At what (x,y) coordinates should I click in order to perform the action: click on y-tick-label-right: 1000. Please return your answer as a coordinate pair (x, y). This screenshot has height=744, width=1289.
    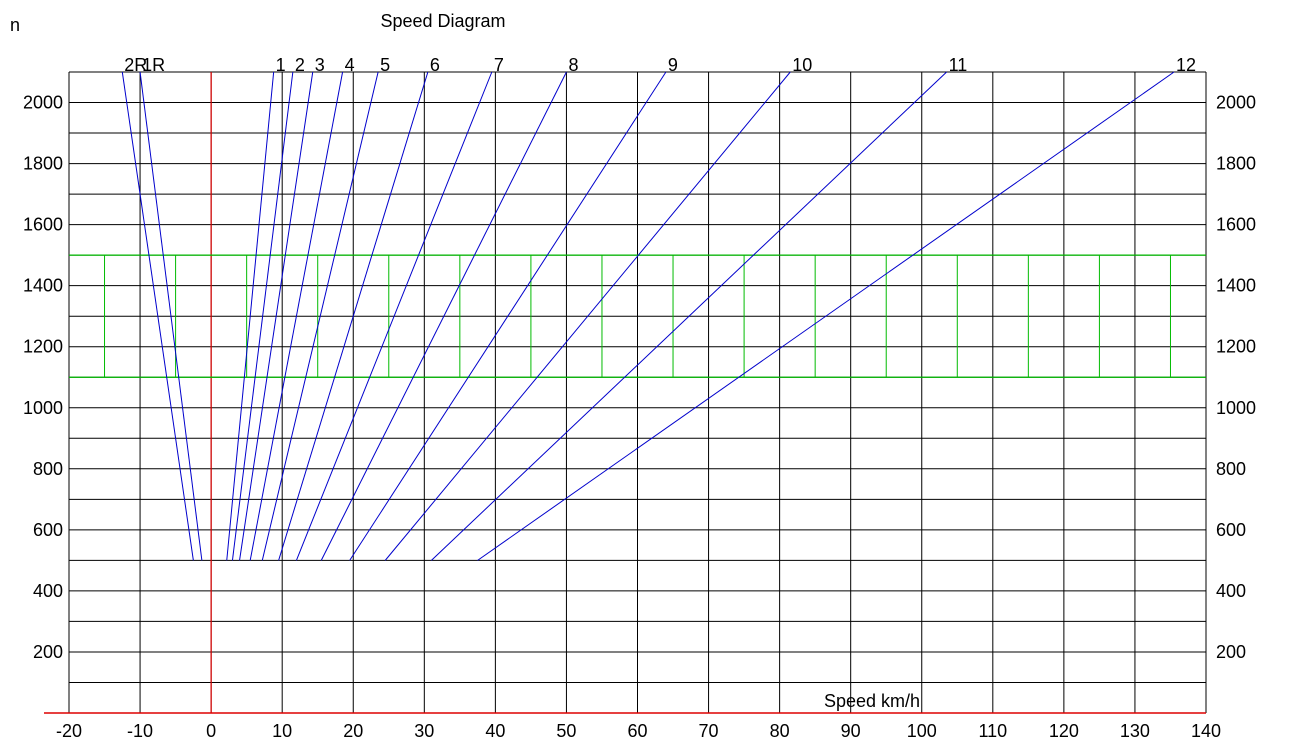
    Looking at the image, I should click on (1236, 408).